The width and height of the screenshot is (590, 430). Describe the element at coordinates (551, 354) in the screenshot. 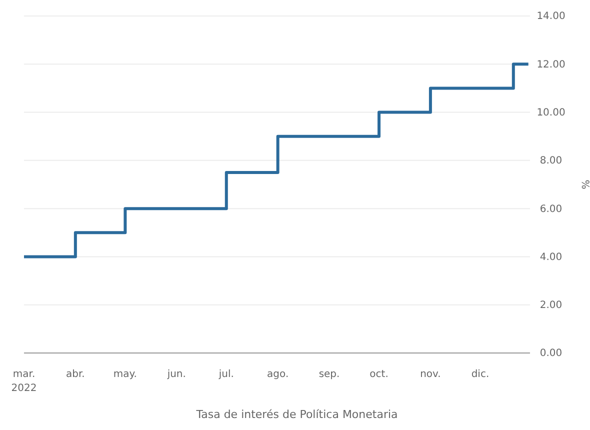

I see `y-tick-label: 0.00` at that location.